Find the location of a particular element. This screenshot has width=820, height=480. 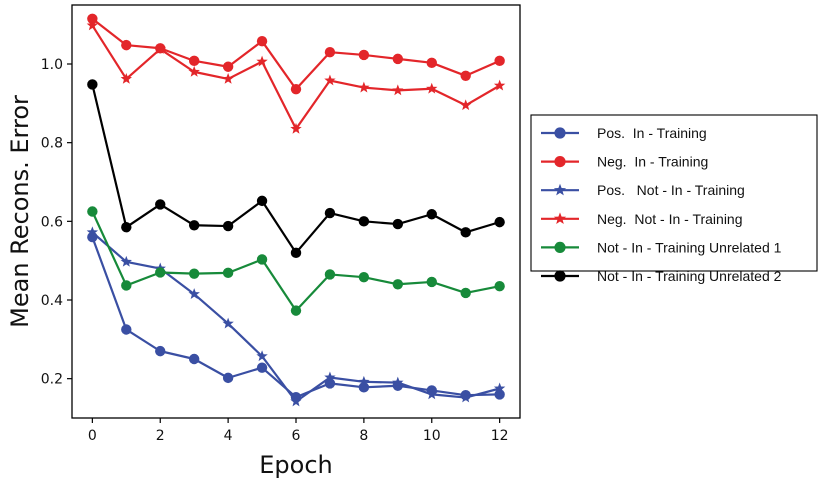

y-axis-title: Mean Recons. Error is located at coordinates (20, 211).